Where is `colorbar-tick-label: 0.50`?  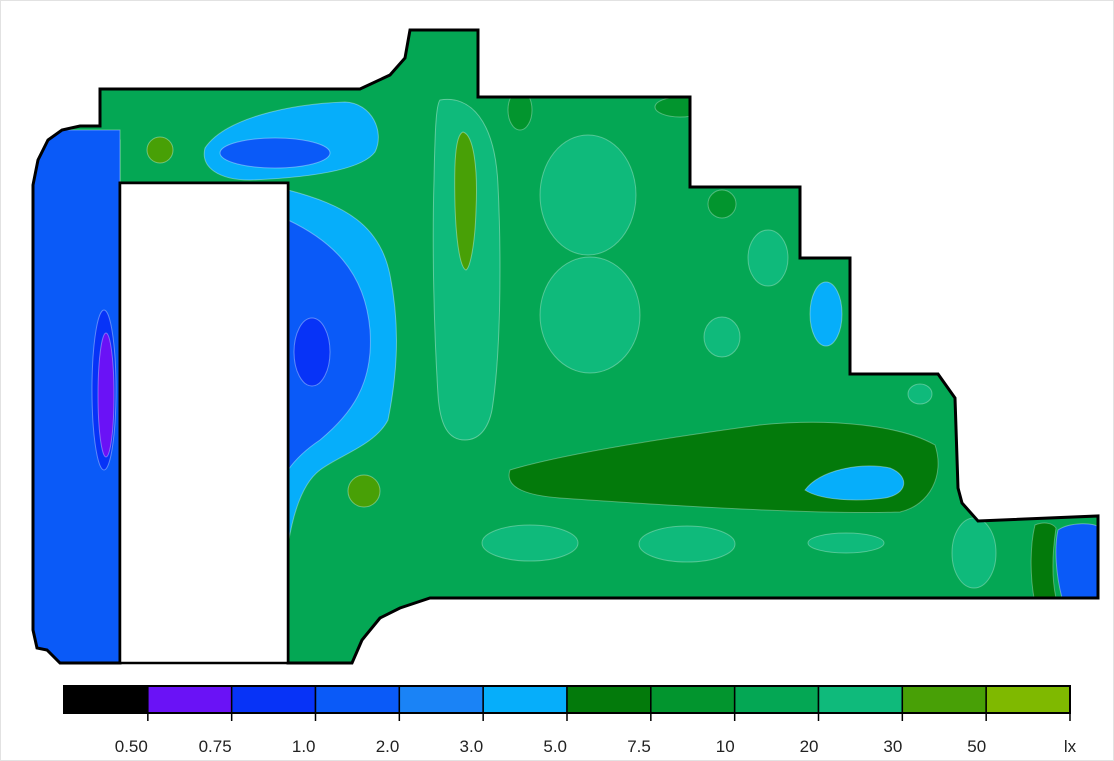
colorbar-tick-label: 0.50 is located at coordinates (131, 746).